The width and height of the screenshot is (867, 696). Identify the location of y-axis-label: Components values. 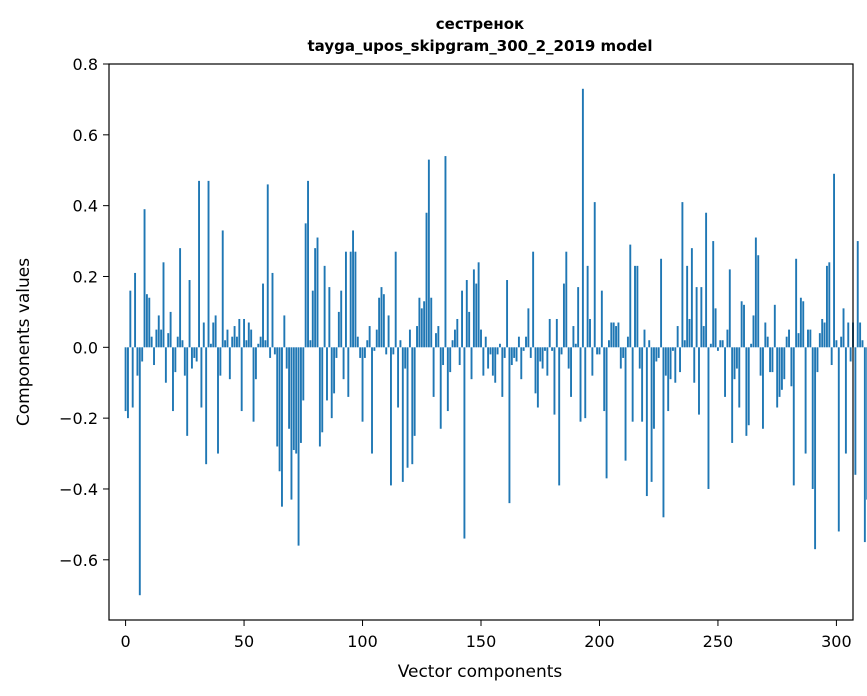
(24, 342).